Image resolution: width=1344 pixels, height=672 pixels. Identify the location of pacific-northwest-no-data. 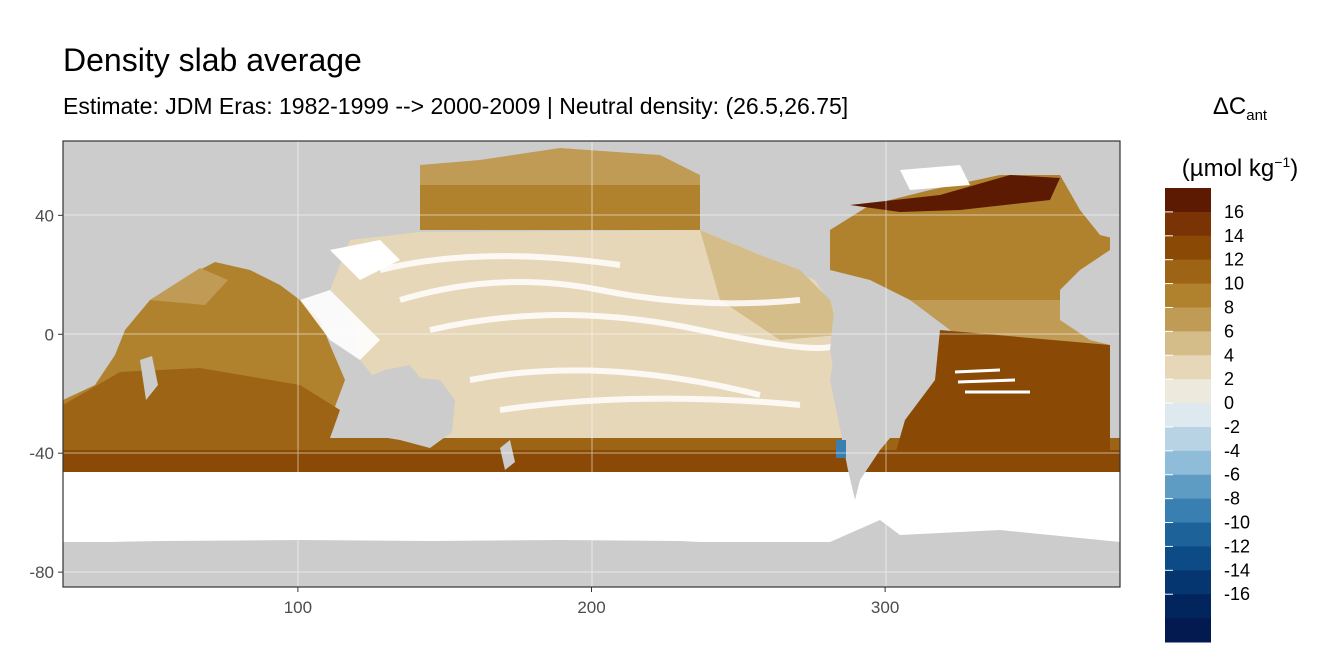
(365, 260).